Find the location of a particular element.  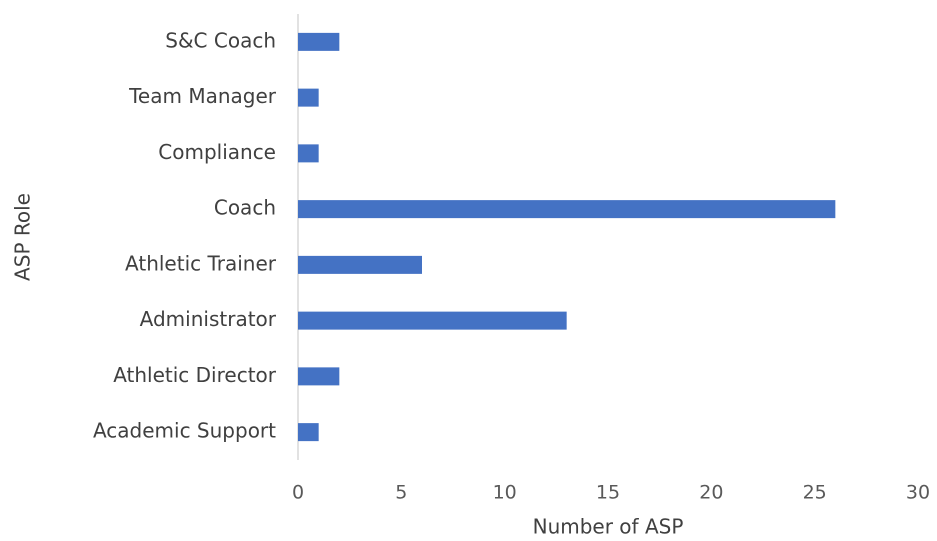

x-tick-label: 10 is located at coordinates (505, 493).